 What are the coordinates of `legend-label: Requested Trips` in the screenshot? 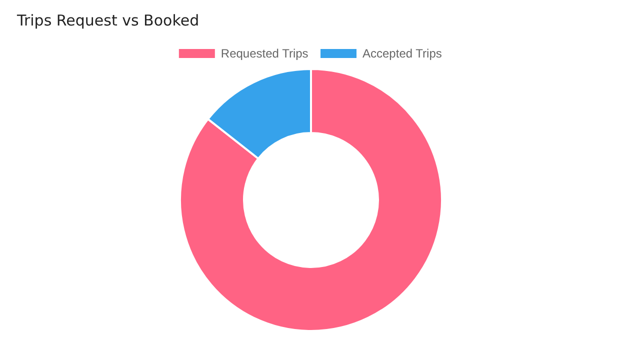 It's located at (264, 53).